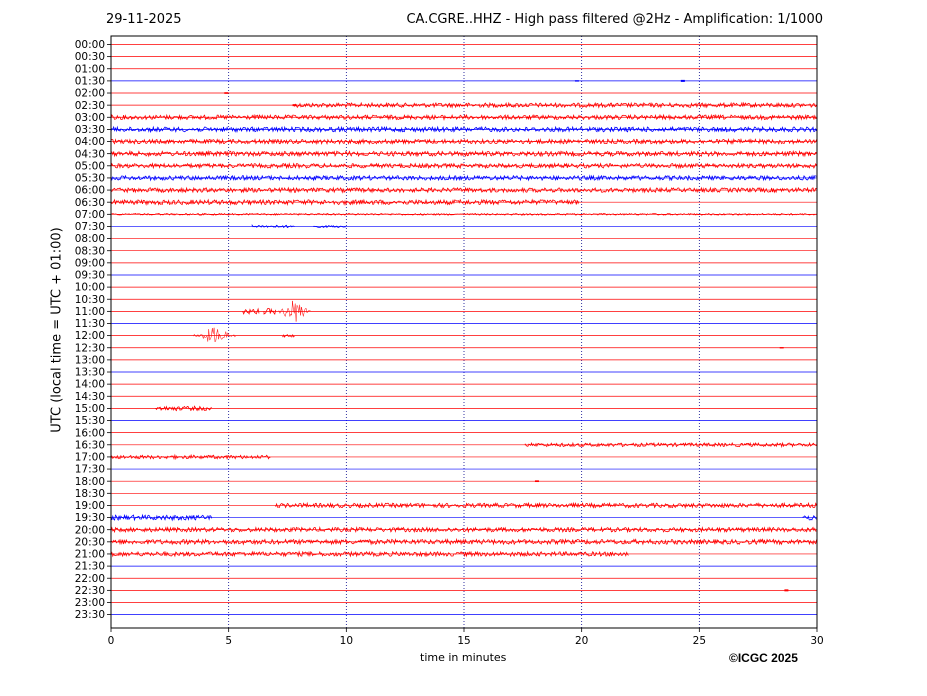 This screenshot has width=927, height=696. What do you see at coordinates (90, 94) in the screenshot?
I see `y-tick-label: 02:00` at bounding box center [90, 94].